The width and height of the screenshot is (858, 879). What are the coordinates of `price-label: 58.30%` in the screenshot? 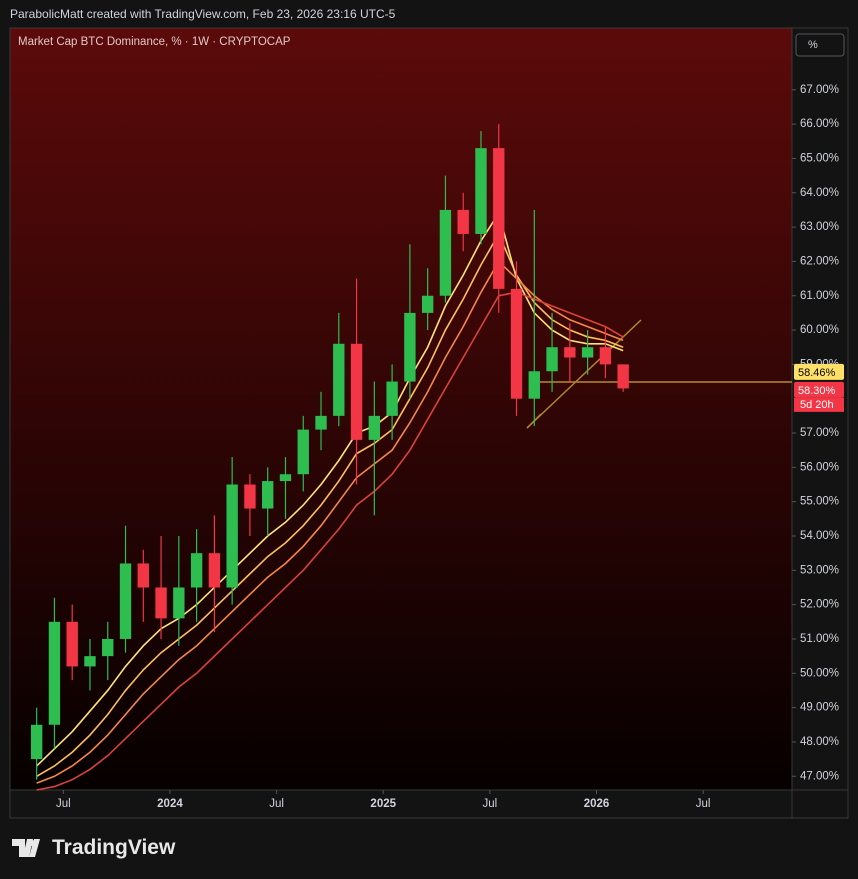 It's located at (817, 391).